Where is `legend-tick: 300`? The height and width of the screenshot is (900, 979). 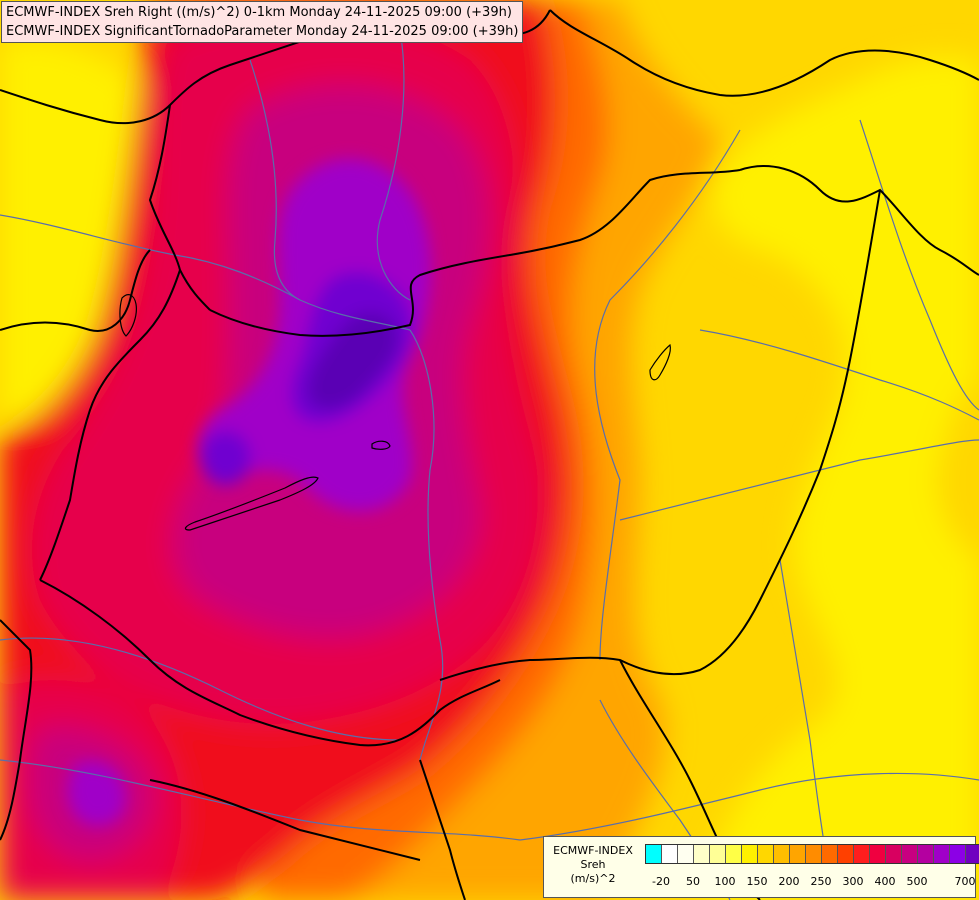
legend-tick: 300 is located at coordinates (853, 881).